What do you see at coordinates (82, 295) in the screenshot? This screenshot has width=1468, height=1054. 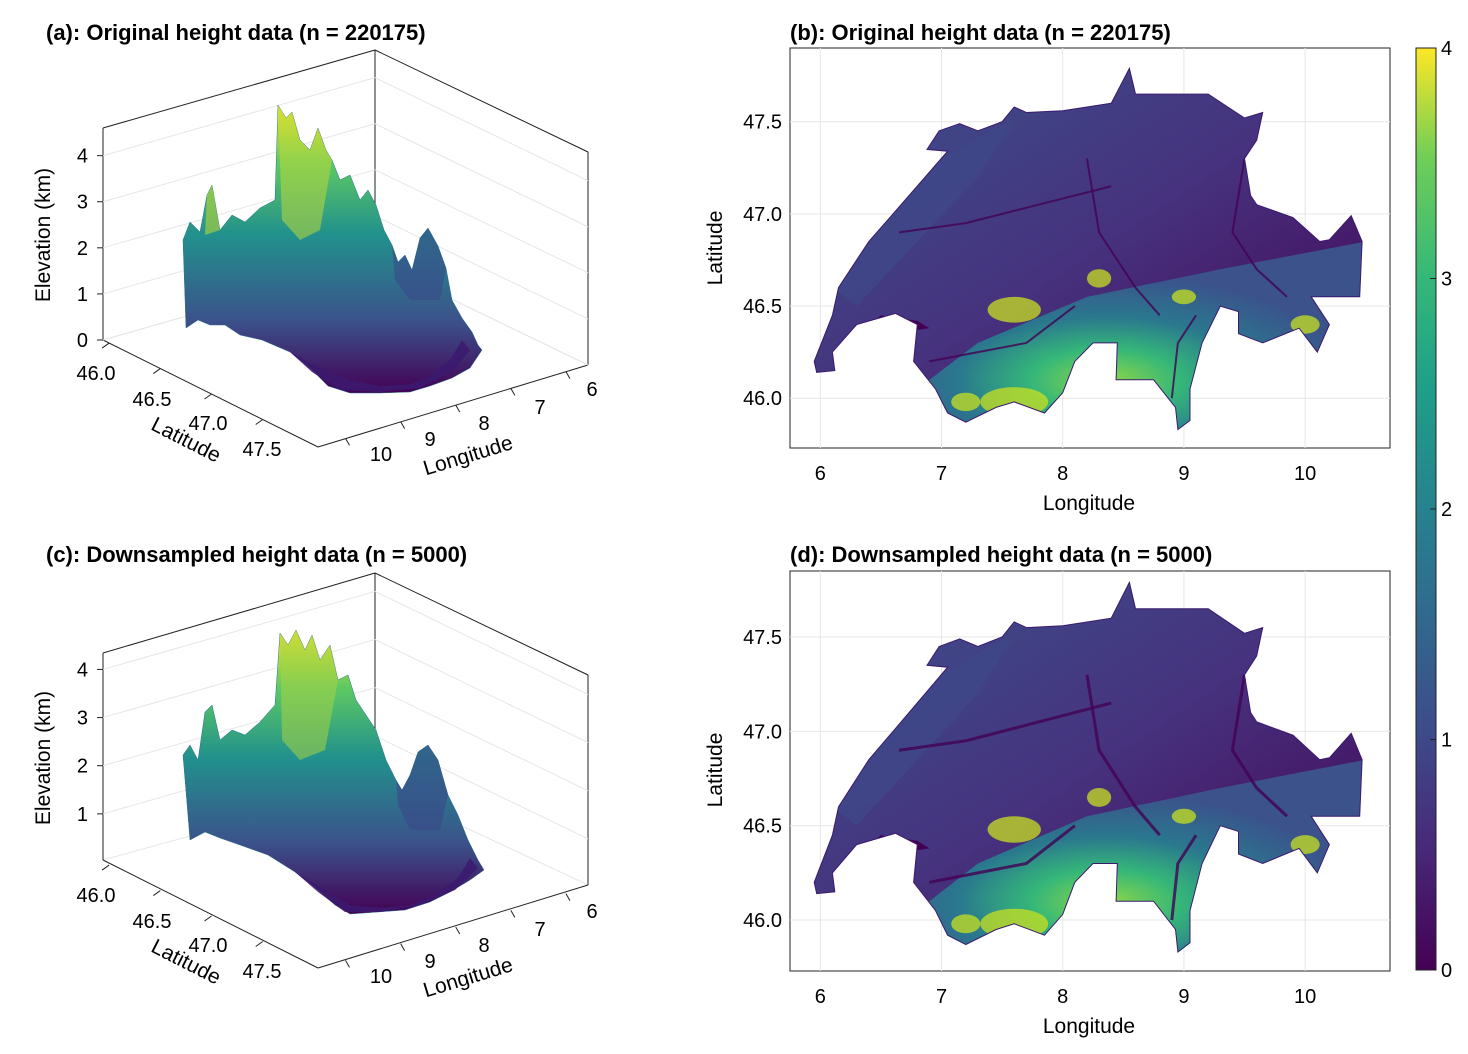 I see `a-ztick-label: 1` at bounding box center [82, 295].